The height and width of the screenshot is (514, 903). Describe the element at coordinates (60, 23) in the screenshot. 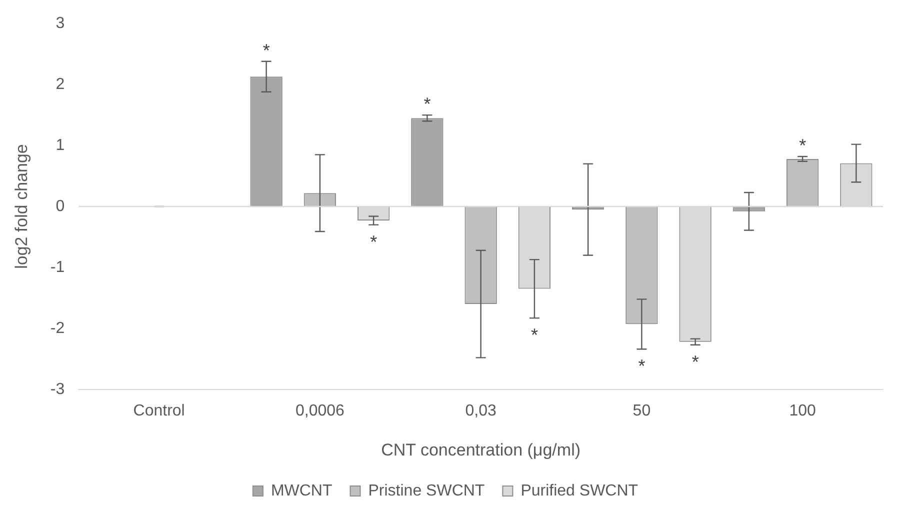

I see `y-tick-label: 3` at that location.